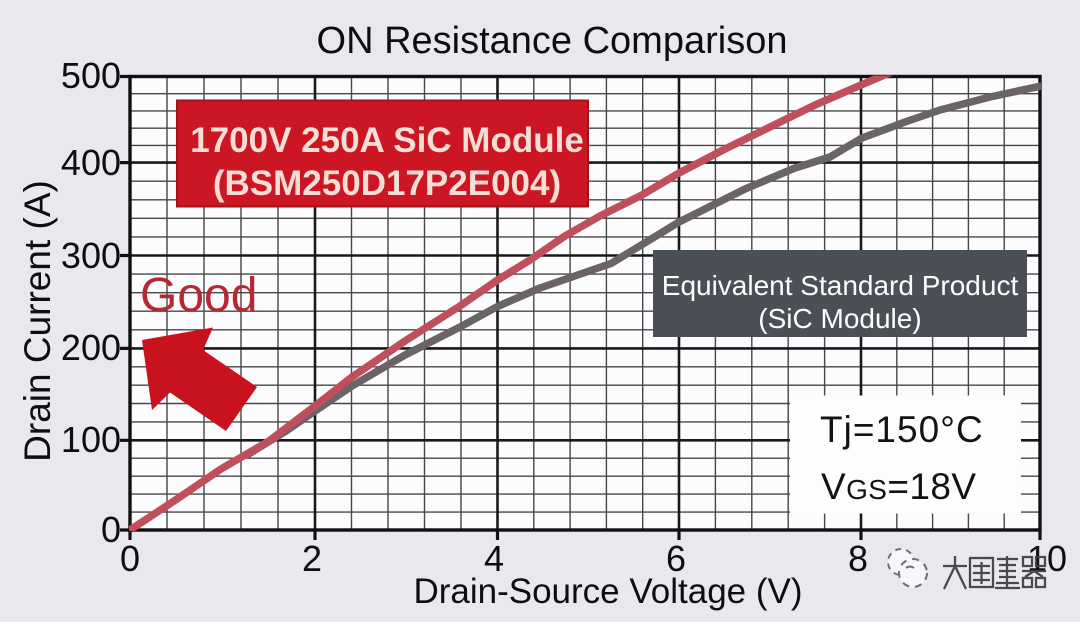  Describe the element at coordinates (91, 162) in the screenshot. I see `svg-text: 400` at that location.